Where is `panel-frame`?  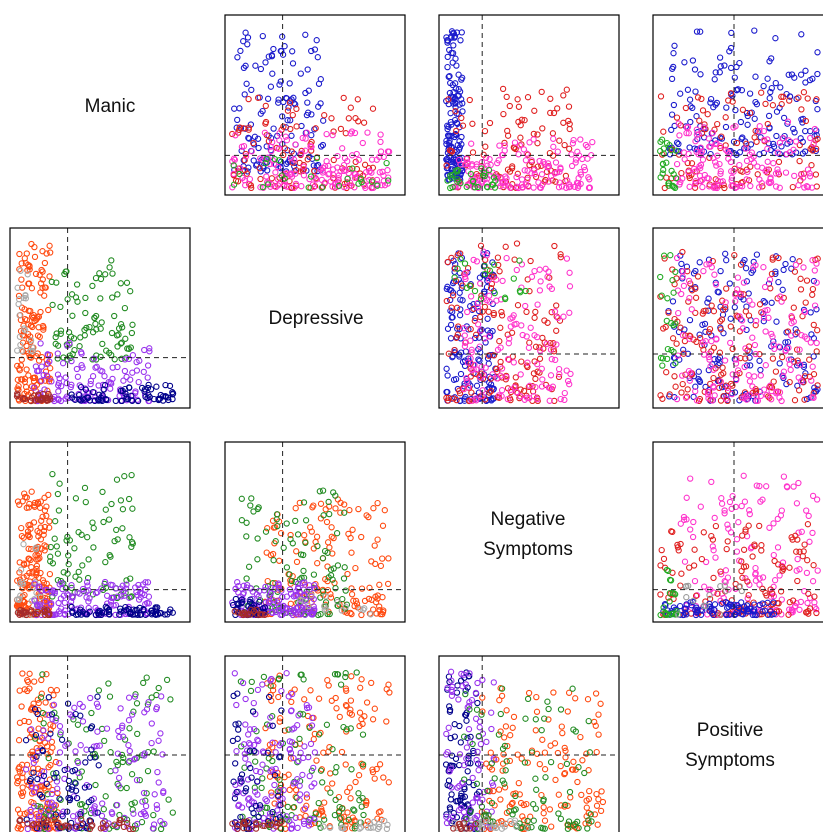 panel-frame is located at coordinates (529, 318).